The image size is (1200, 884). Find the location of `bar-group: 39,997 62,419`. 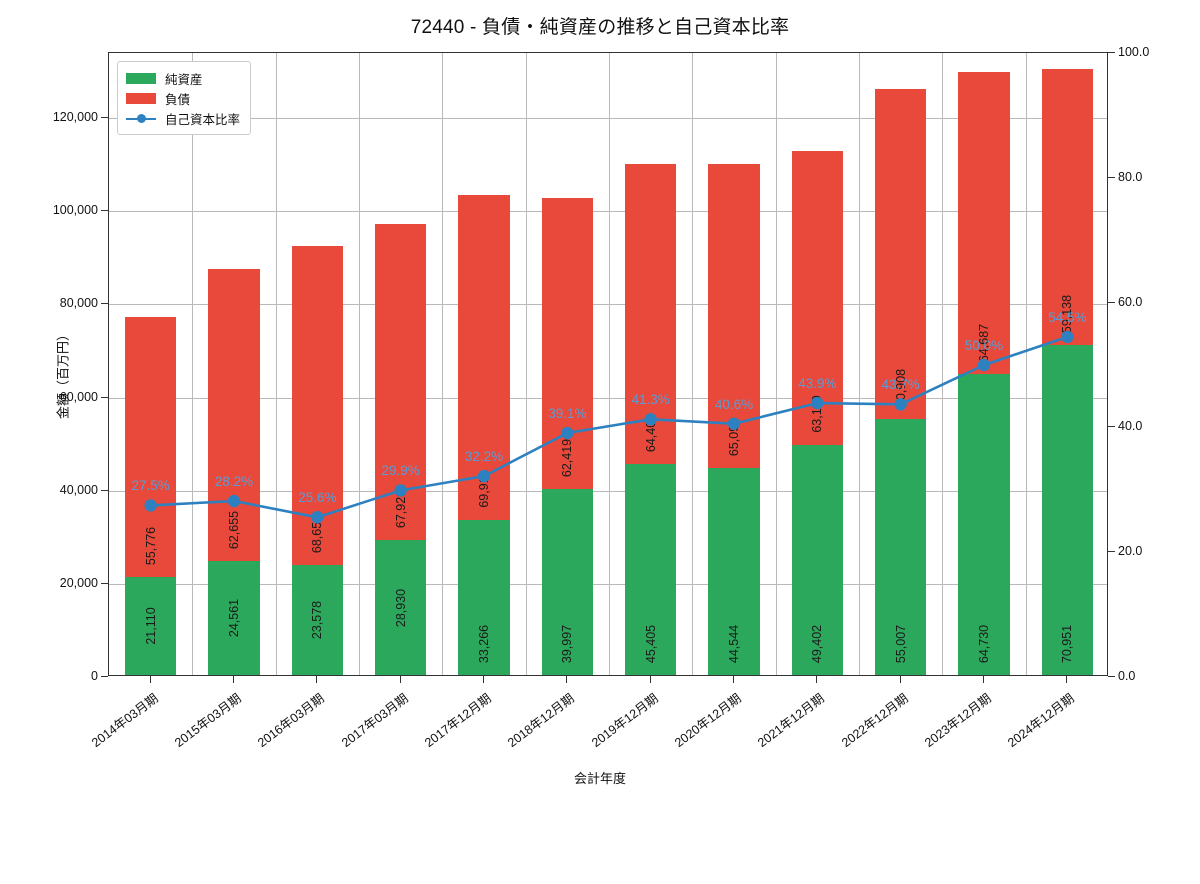

bar-group: 39,997 62,419 is located at coordinates (567, 436).